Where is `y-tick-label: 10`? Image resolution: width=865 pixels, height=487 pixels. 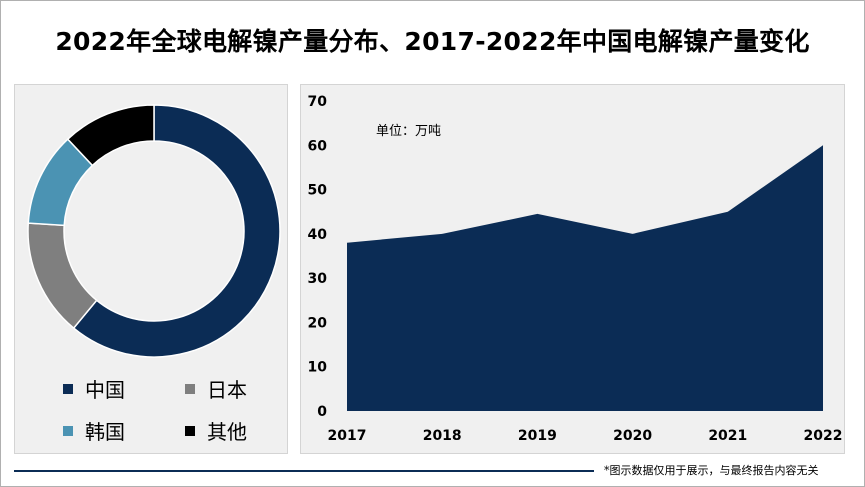
y-tick-label: 10 is located at coordinates (318, 368).